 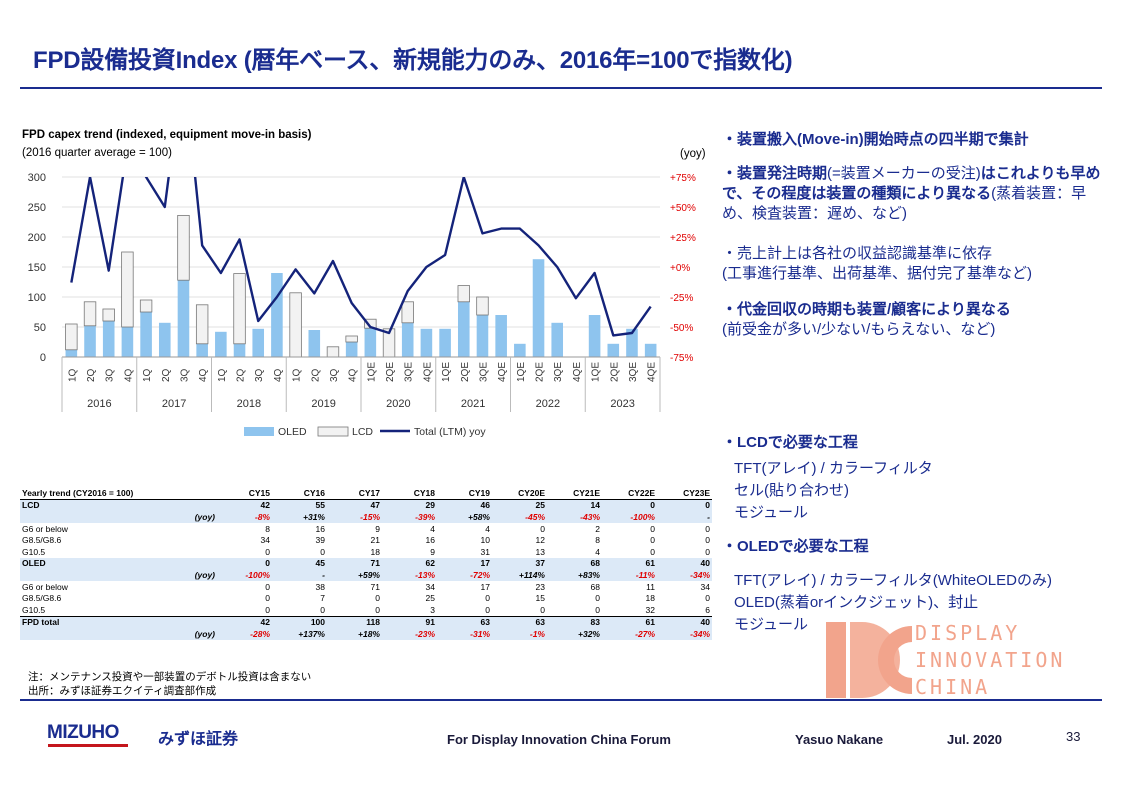 What do you see at coordinates (174, 404) in the screenshot?
I see `year-label: 2017` at bounding box center [174, 404].